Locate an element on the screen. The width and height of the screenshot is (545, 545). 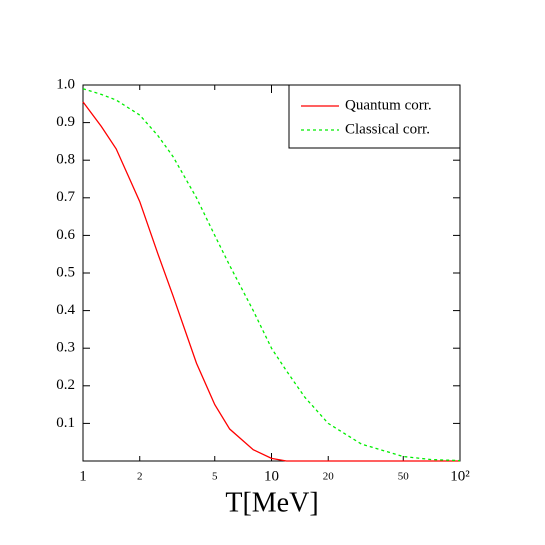
y-tick-label: 0.7 is located at coordinates (65, 197).